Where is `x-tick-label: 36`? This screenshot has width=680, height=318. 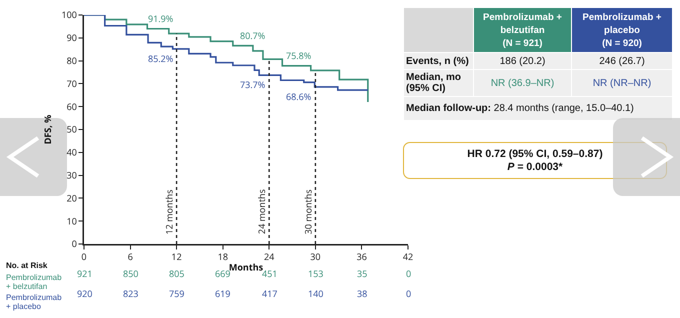
x-tick-label: 36 is located at coordinates (361, 257).